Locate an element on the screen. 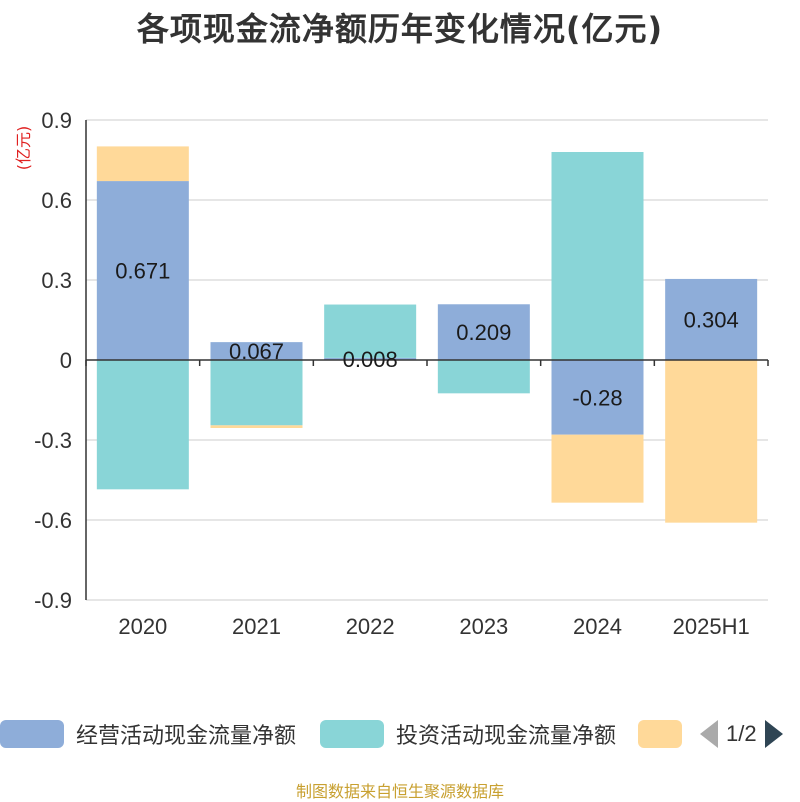 The height and width of the screenshot is (802, 800). y-tick-label: 0 is located at coordinates (66, 360).